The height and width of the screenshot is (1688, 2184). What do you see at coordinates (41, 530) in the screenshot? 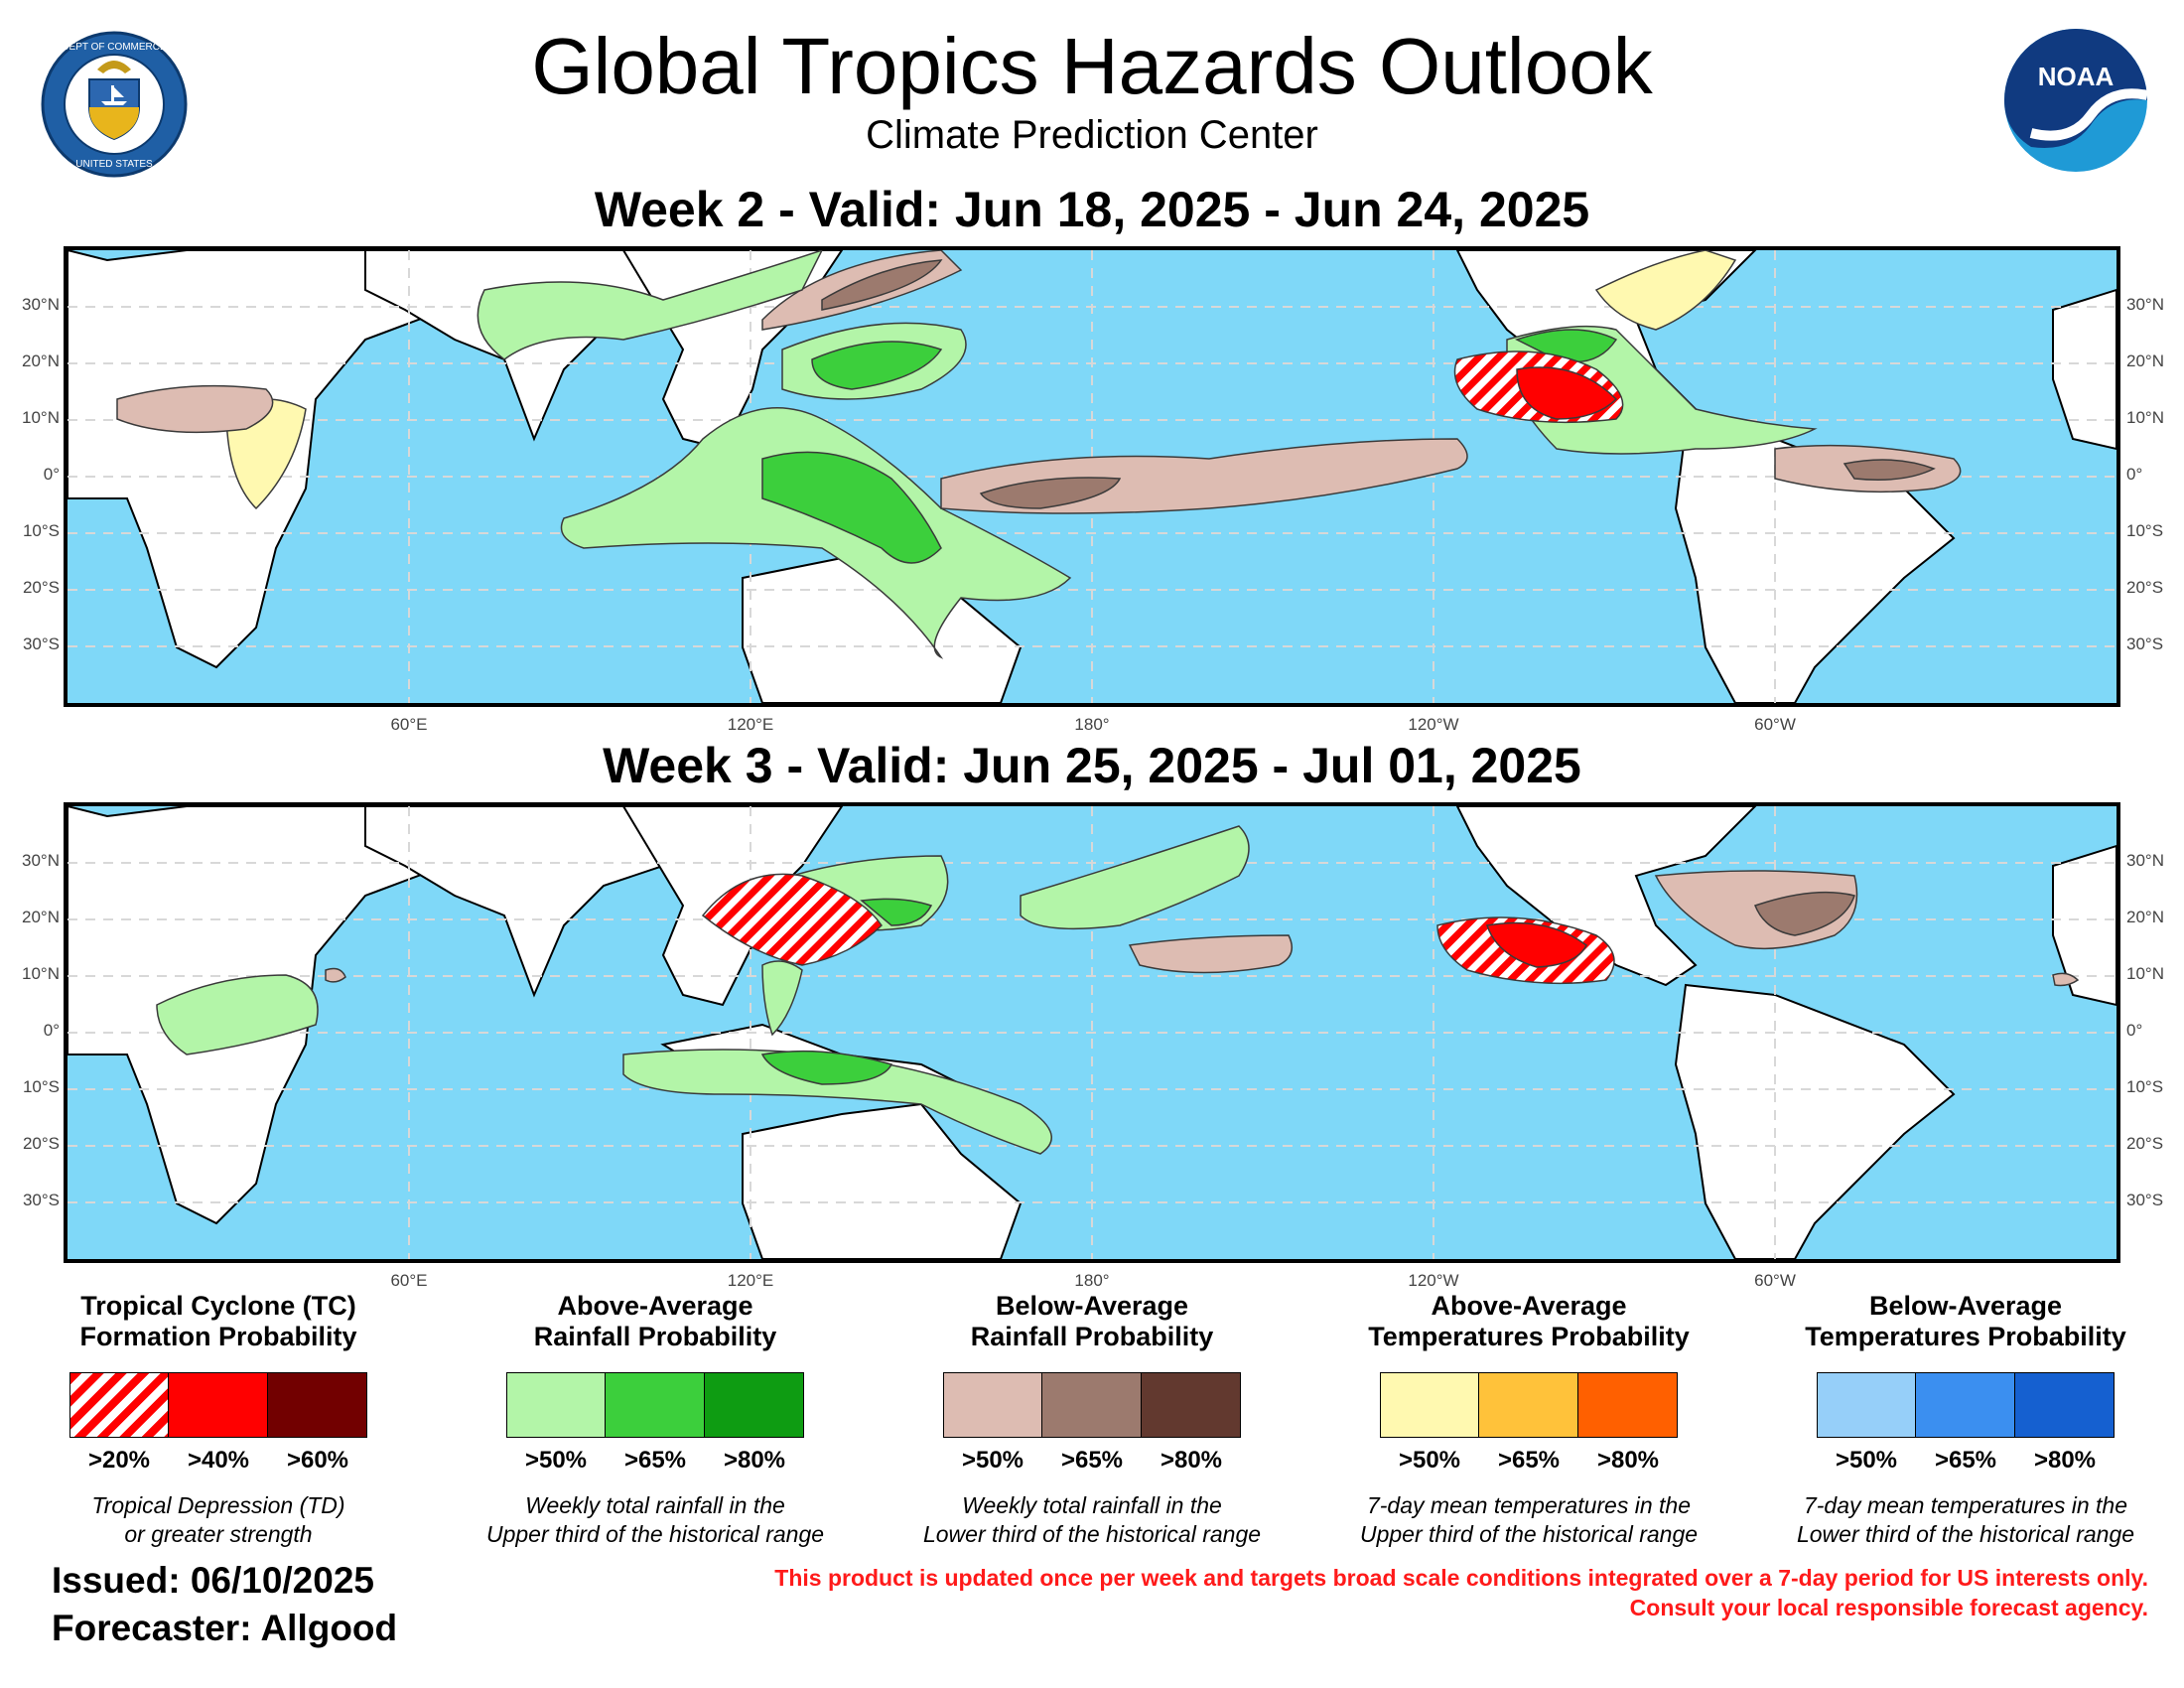
I see `w2-lat-label: 10°S` at bounding box center [41, 530].